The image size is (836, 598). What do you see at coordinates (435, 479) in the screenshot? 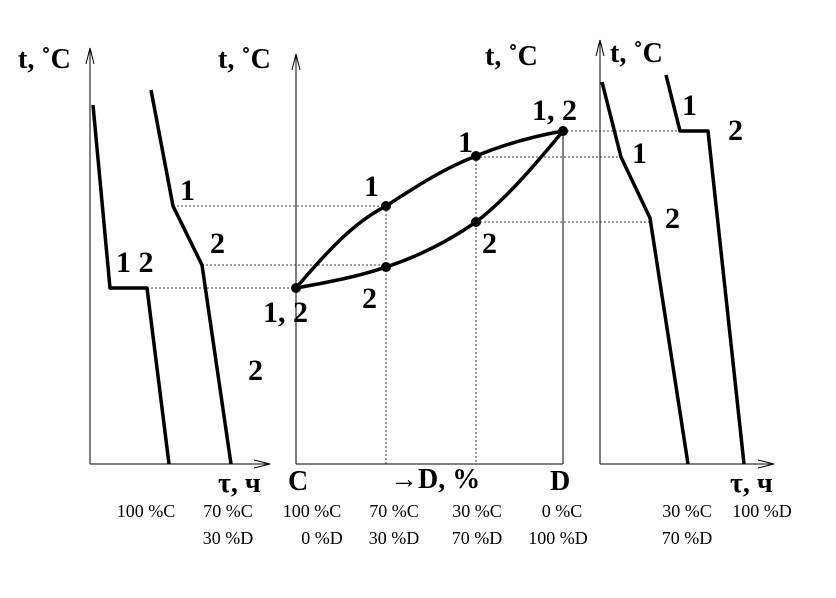
I see `axis-label: →D, %` at bounding box center [435, 479].